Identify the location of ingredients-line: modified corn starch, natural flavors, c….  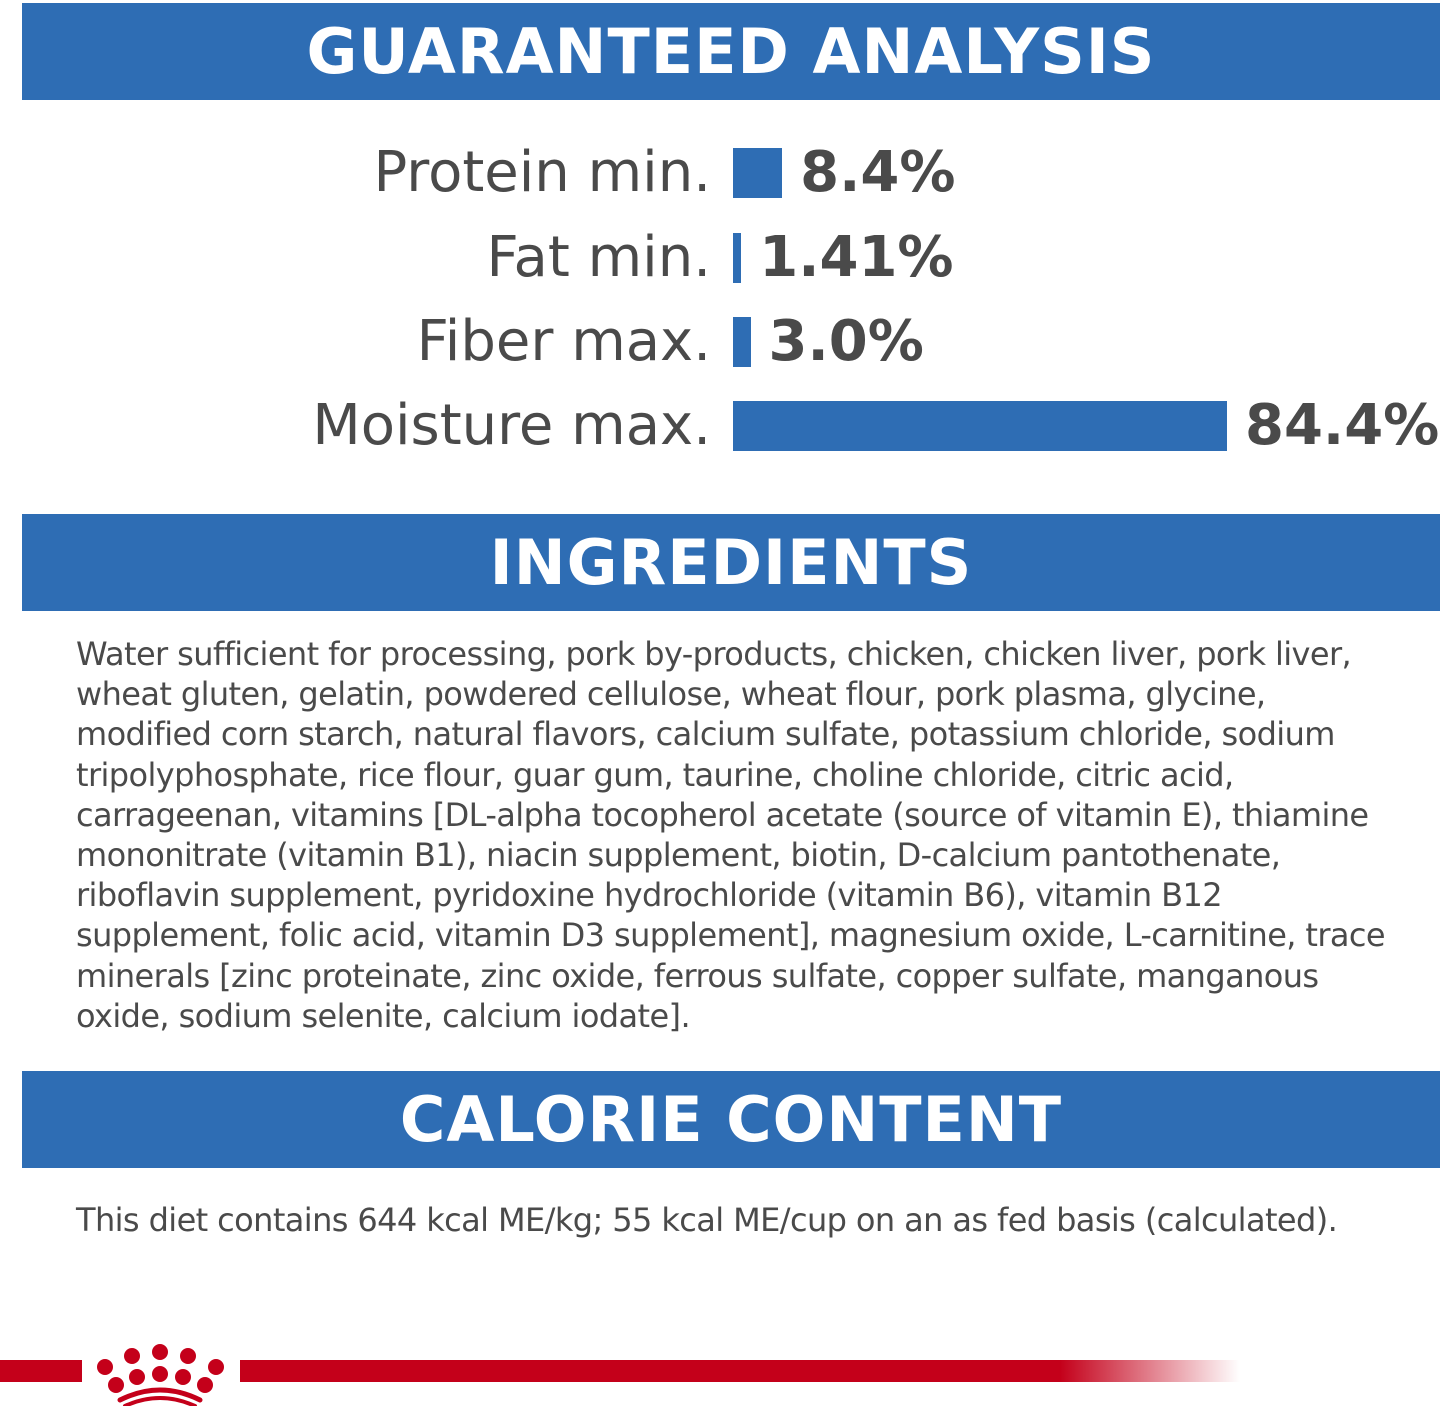
(705, 734).